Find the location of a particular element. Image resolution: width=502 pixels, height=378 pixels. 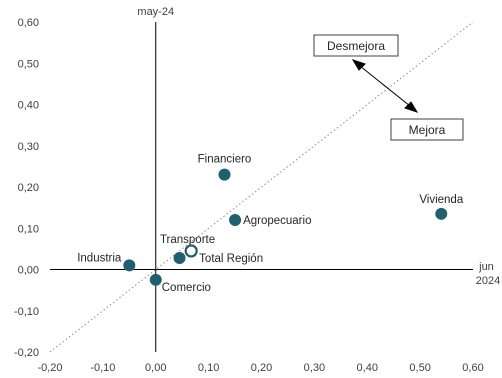

y-tick-label: 0,60 is located at coordinates (28, 23).